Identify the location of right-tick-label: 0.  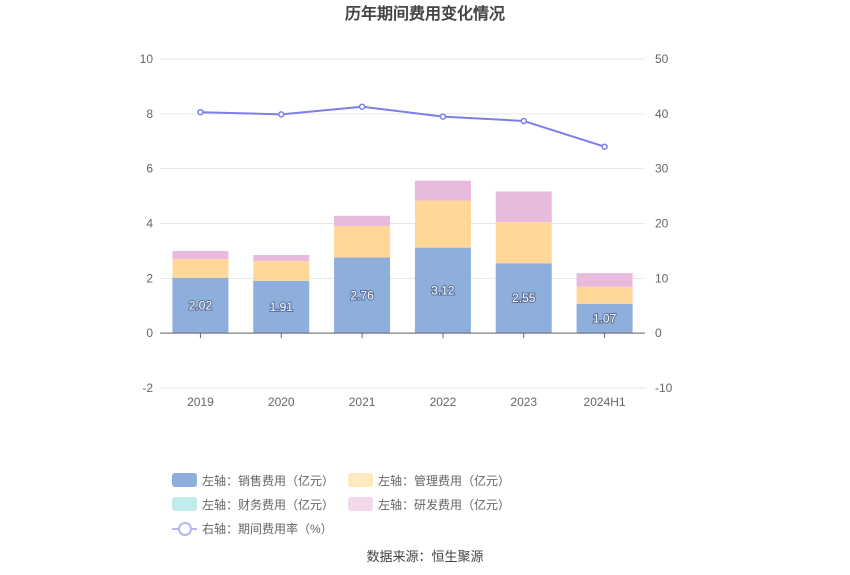
(658, 333).